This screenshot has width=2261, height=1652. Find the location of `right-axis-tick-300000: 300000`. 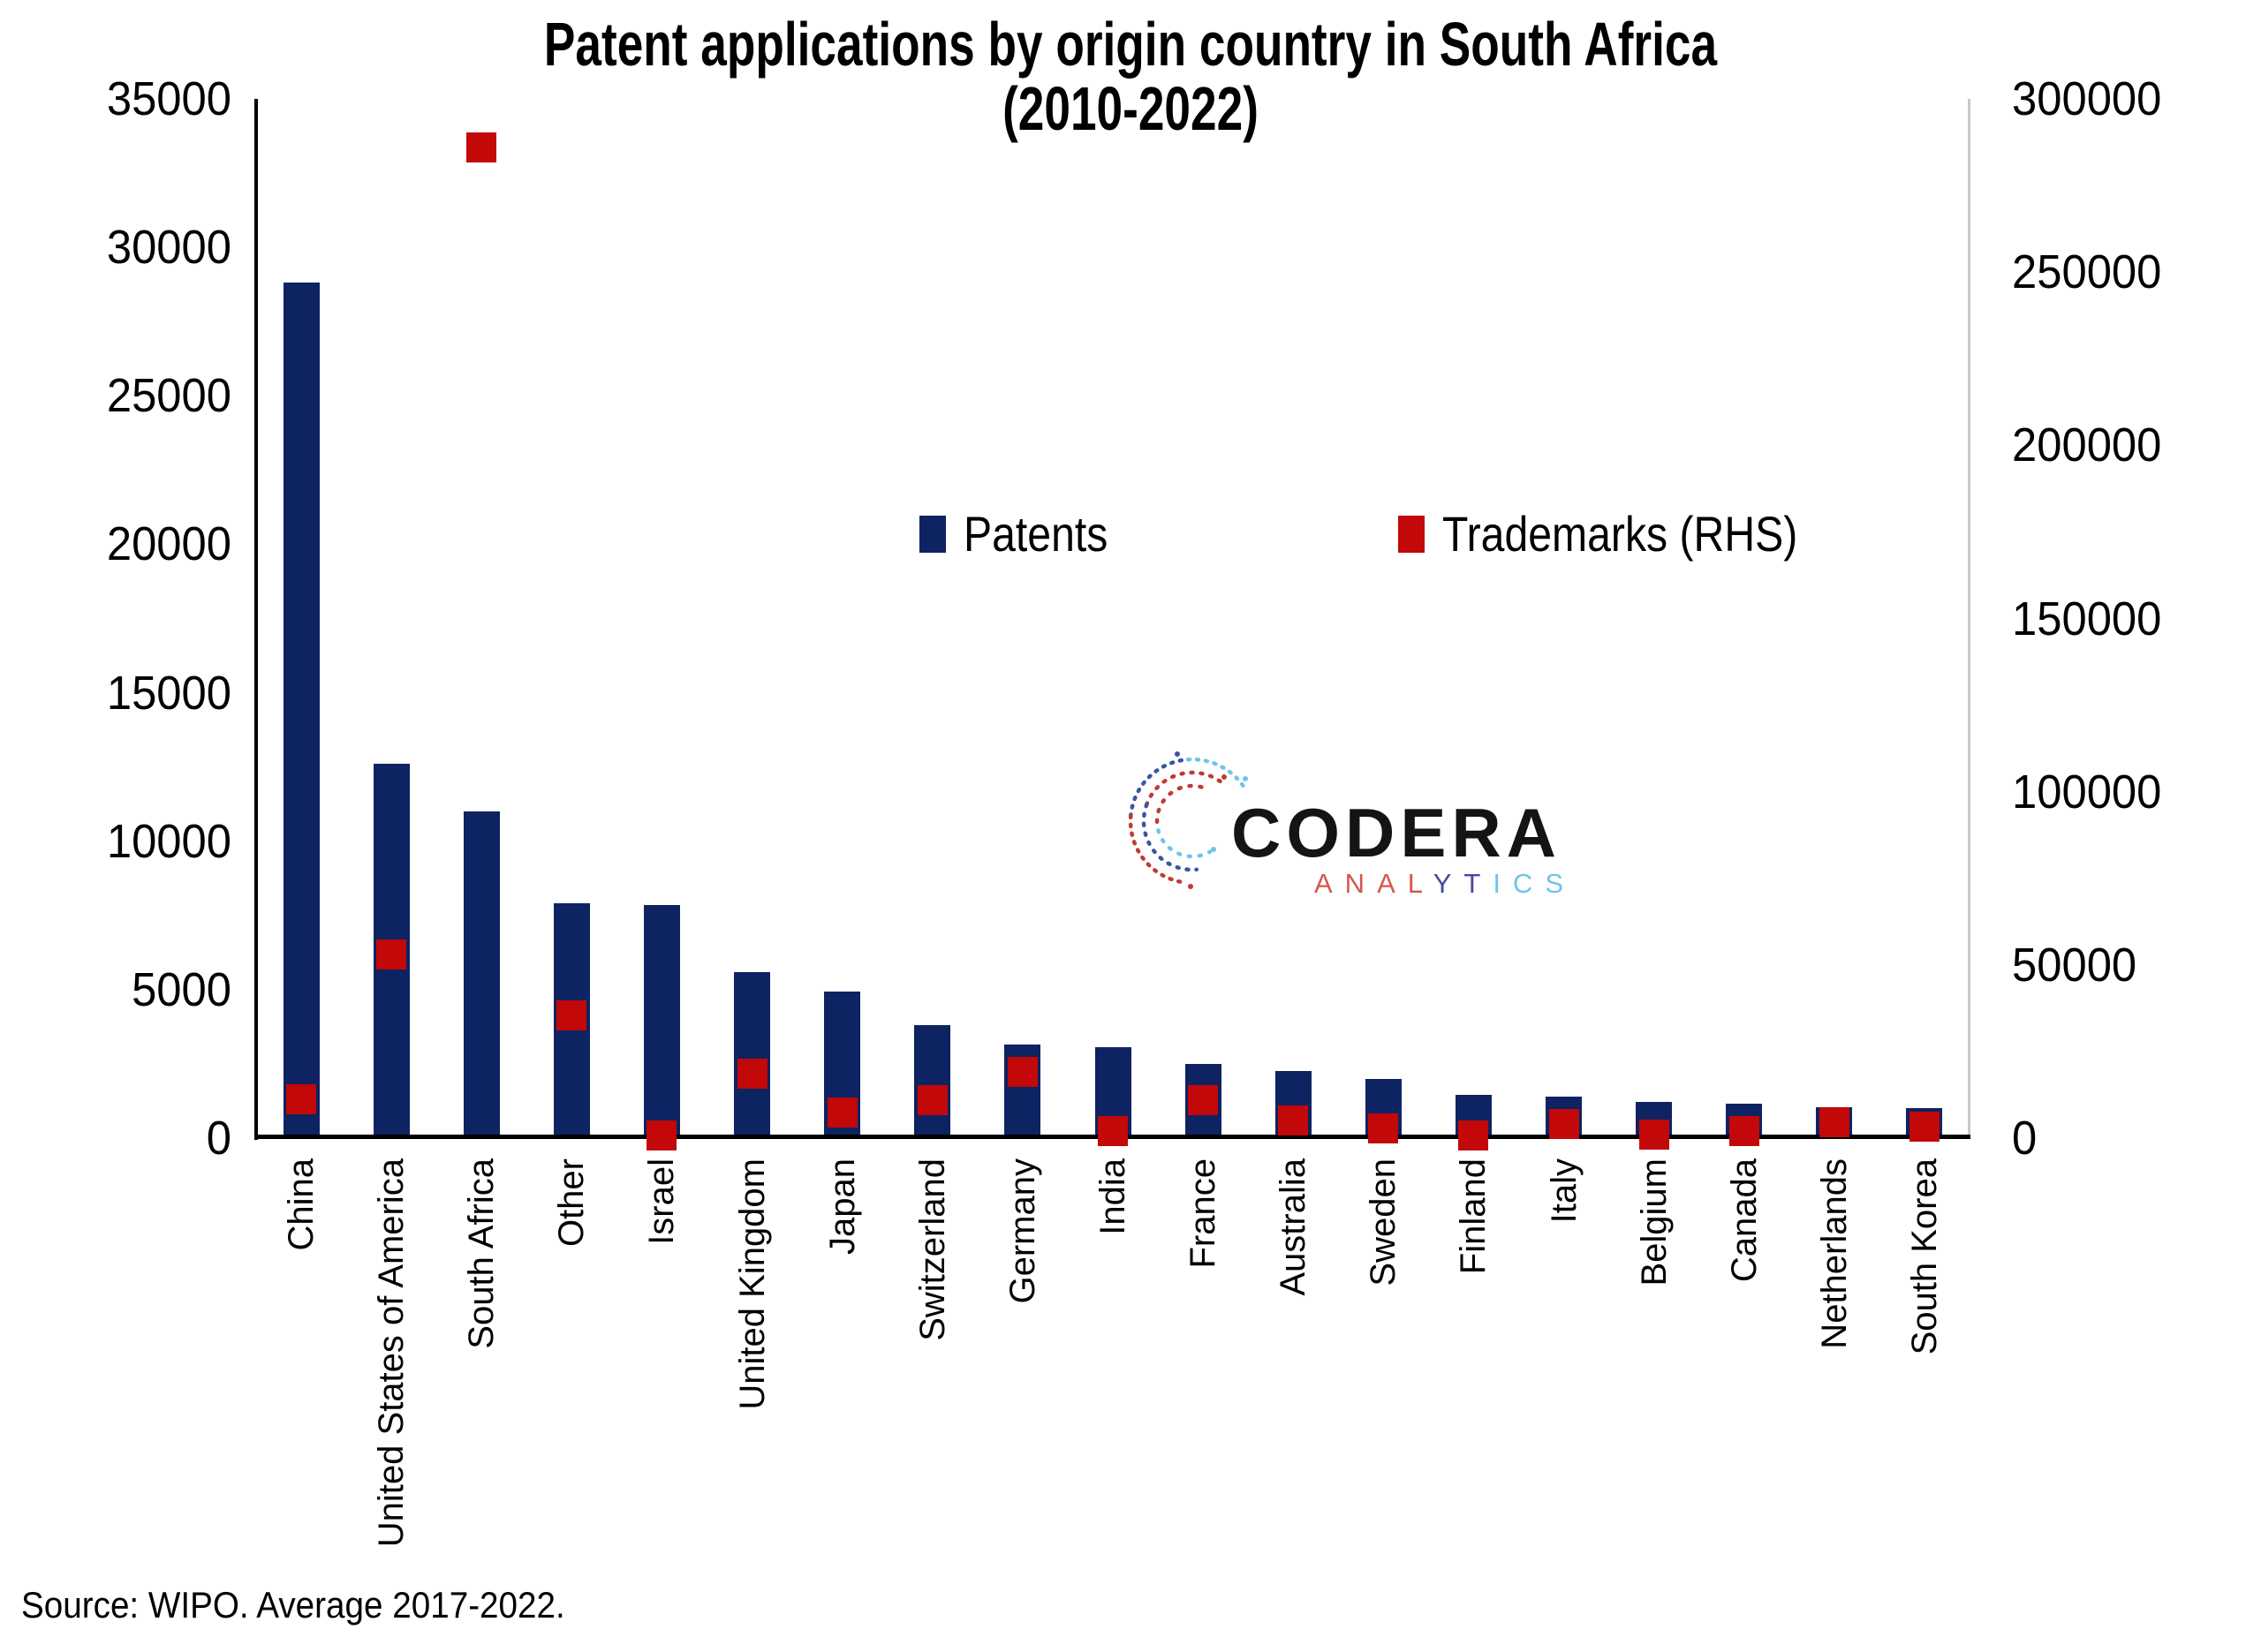

right-axis-tick-300000: 300000 is located at coordinates (2087, 98).